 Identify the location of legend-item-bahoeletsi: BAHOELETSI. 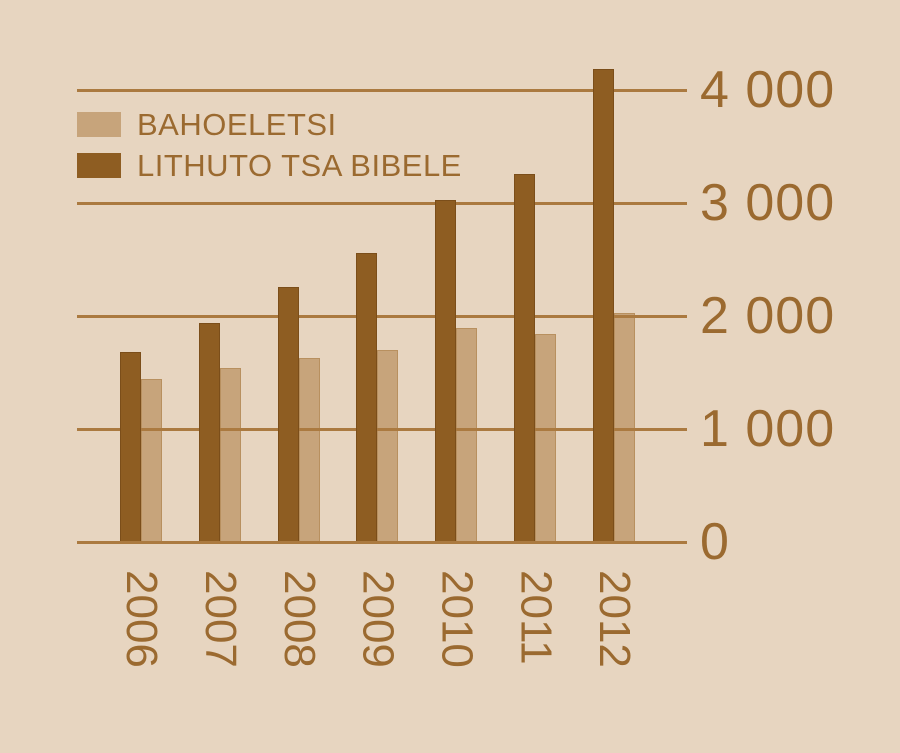
(269, 124).